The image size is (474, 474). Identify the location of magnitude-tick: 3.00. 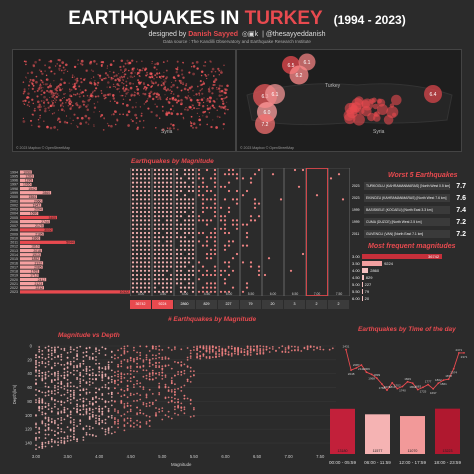
(36, 456).